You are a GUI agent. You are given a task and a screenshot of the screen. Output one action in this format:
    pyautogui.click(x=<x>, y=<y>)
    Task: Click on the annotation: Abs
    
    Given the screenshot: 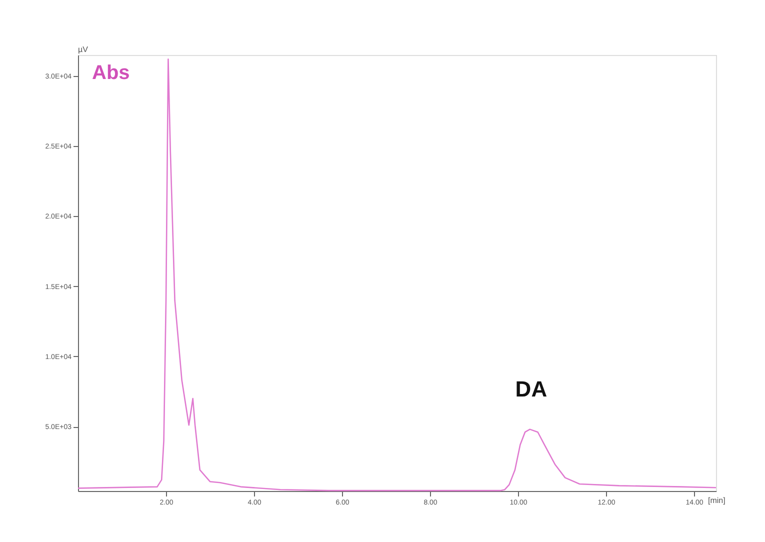 What is the action you would take?
    pyautogui.click(x=111, y=73)
    